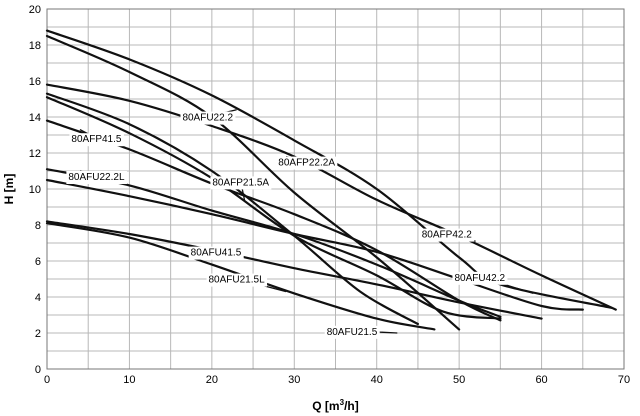 Image resolution: width=640 pixels, height=416 pixels. I want to click on y-tick-label: 16, so click(35, 82).